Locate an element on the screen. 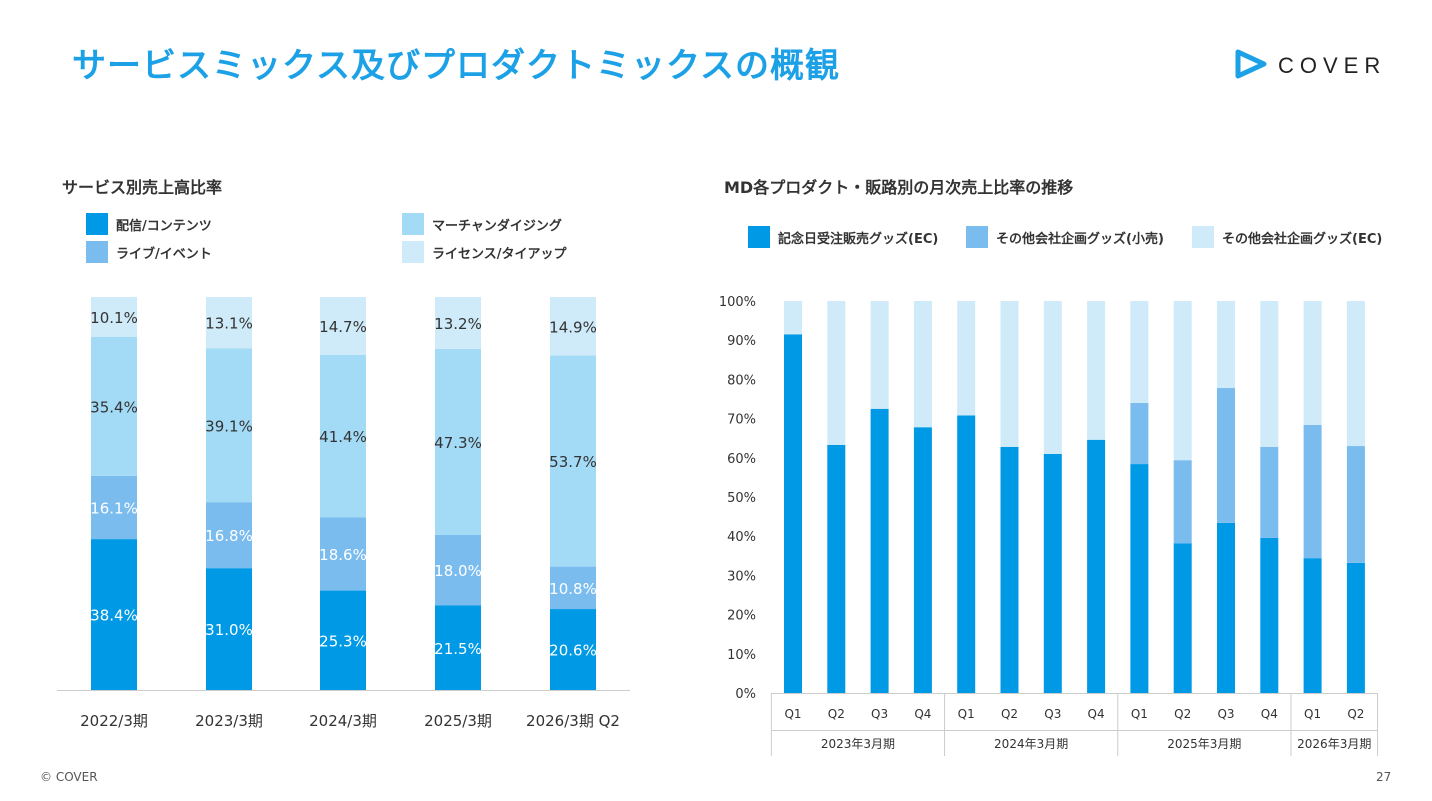 The image size is (1432, 801). data-label: 14.9% is located at coordinates (573, 327).